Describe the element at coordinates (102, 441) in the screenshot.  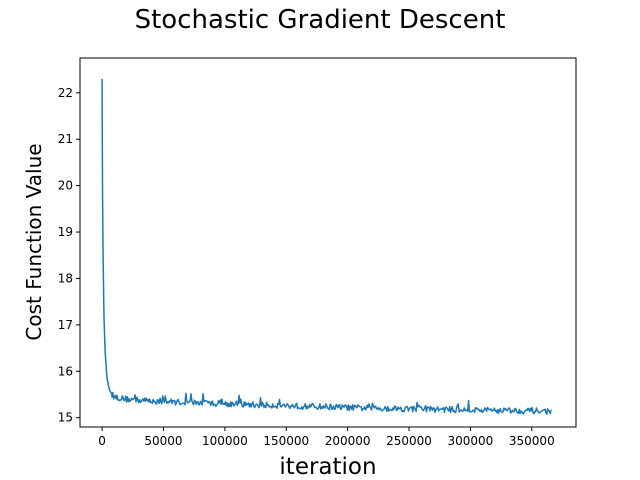
I see `x-tick-label: 0` at that location.